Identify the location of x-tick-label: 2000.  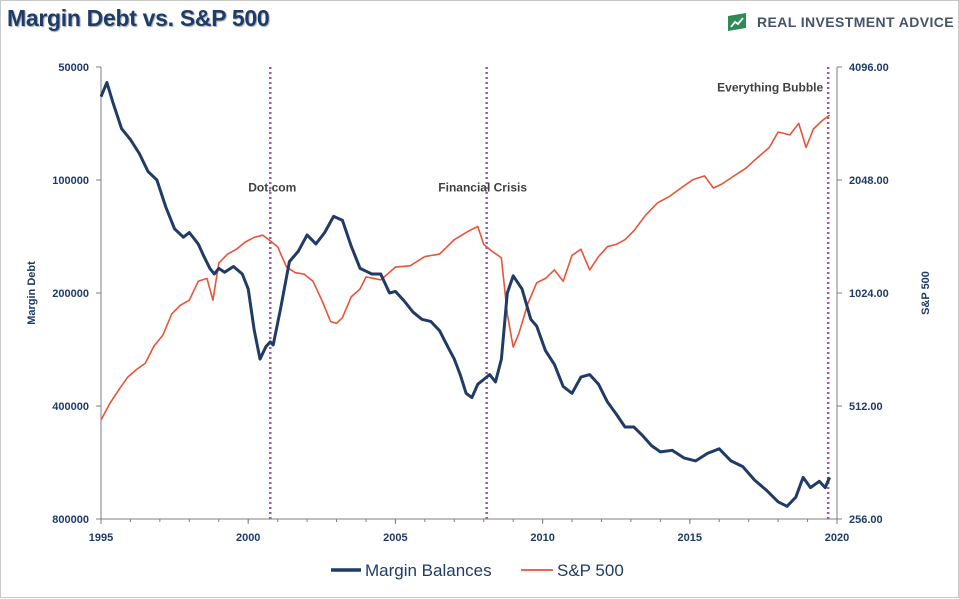
(248, 538).